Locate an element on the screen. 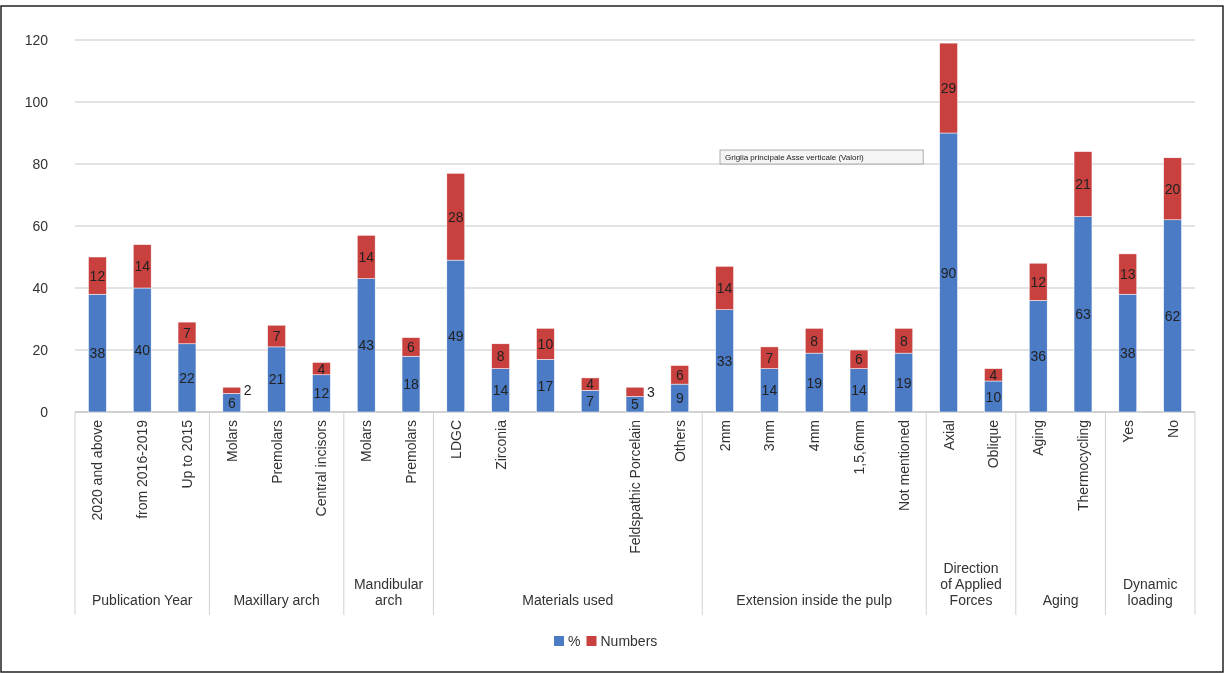  x-tick-label: 1,5,6mm is located at coordinates (859, 447).